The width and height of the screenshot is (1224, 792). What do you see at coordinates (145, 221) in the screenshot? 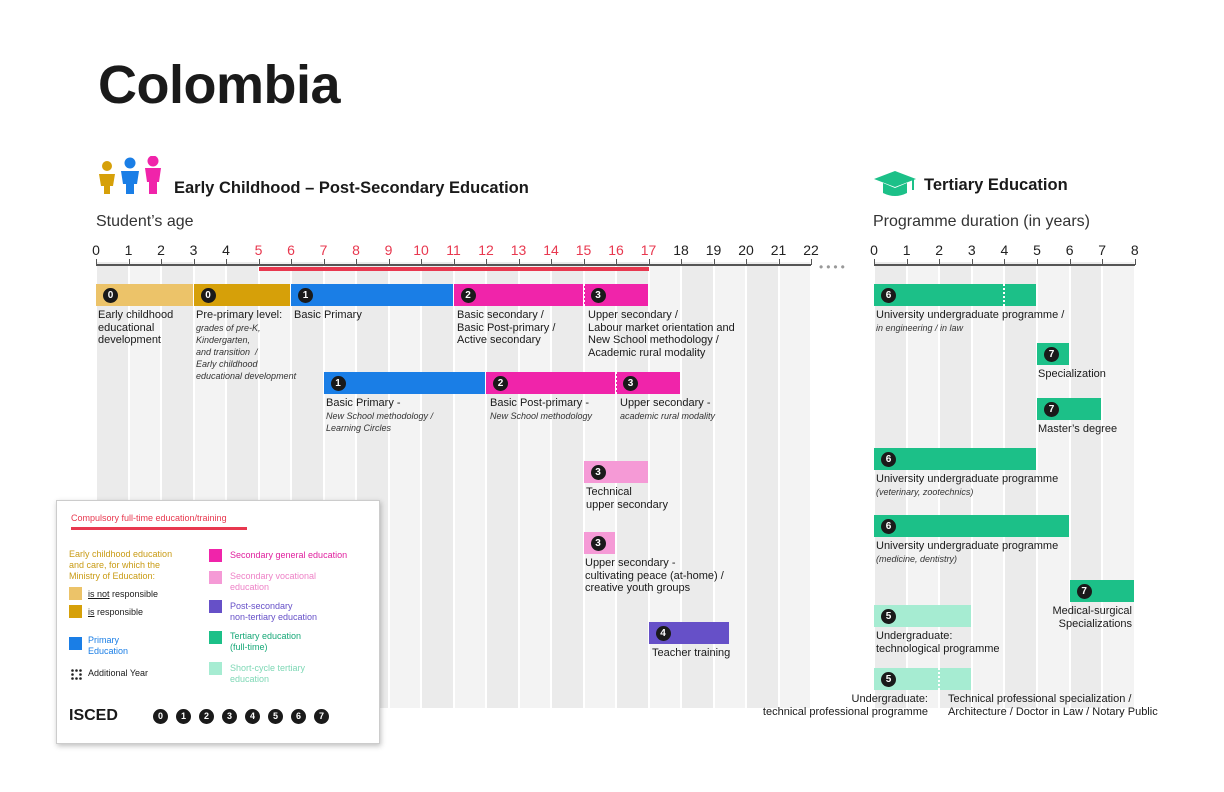
I see `age-axis-title: Student’s age` at bounding box center [145, 221].